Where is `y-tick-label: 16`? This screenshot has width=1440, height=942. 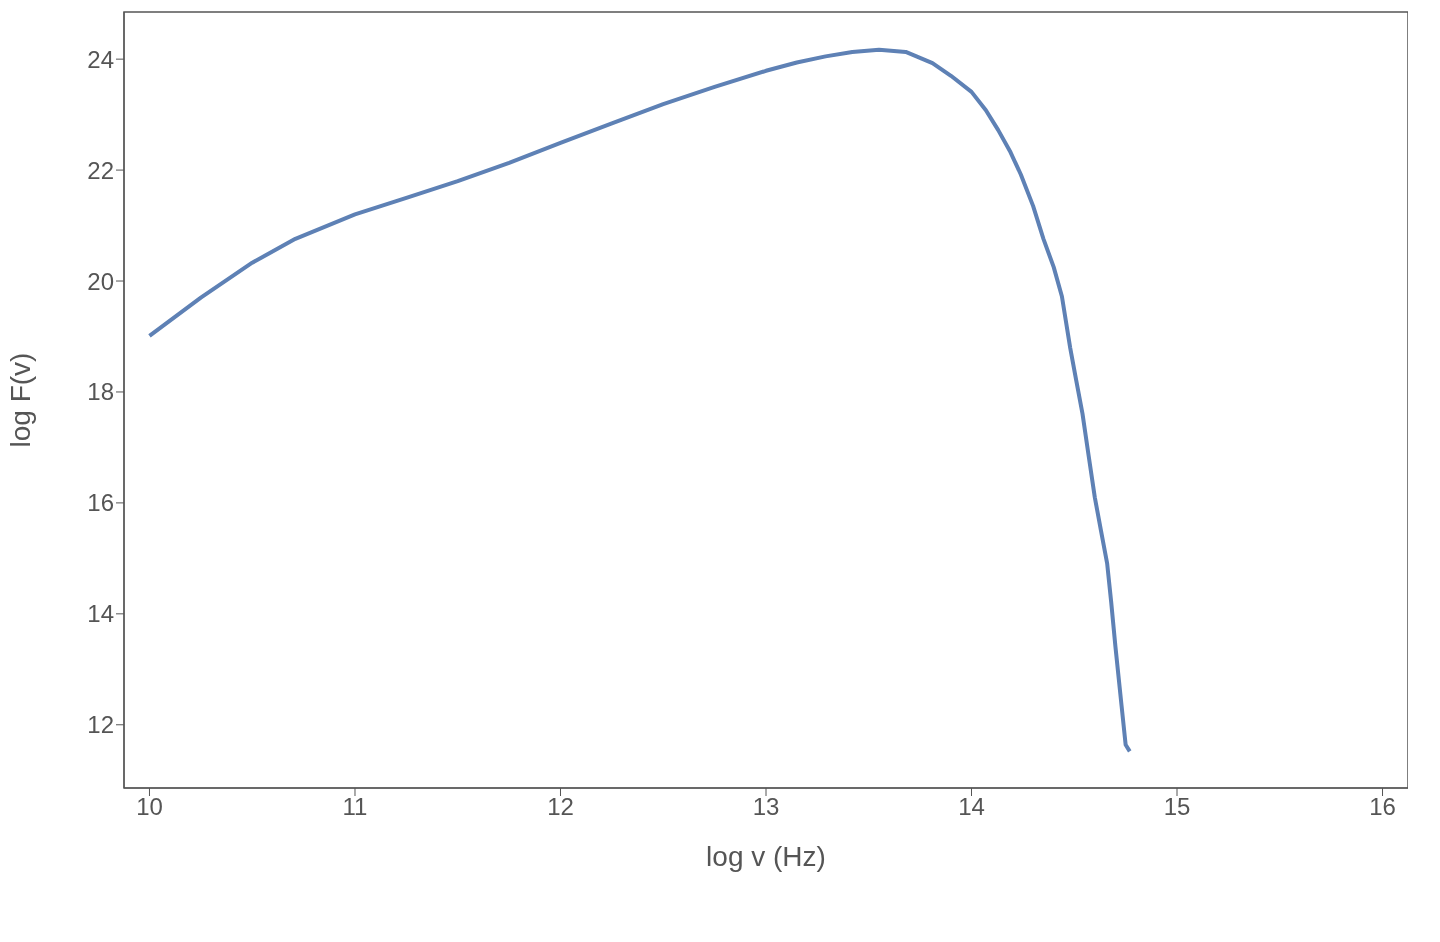 y-tick-label: 16 is located at coordinates (100, 503).